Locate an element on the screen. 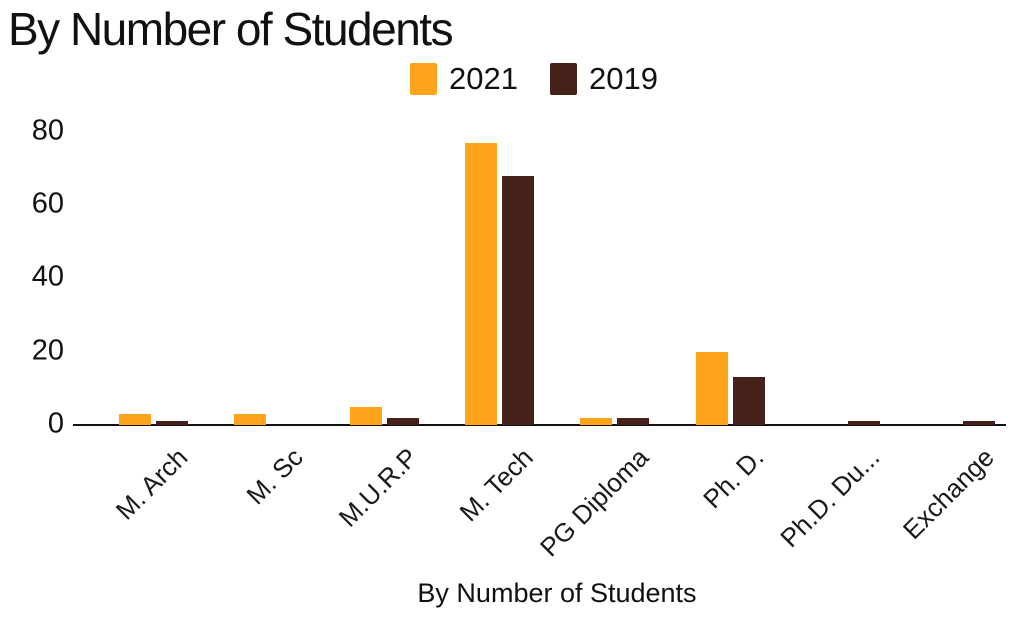 This screenshot has width=1010, height=622. bar-2019-ph-d-du is located at coordinates (863, 423).